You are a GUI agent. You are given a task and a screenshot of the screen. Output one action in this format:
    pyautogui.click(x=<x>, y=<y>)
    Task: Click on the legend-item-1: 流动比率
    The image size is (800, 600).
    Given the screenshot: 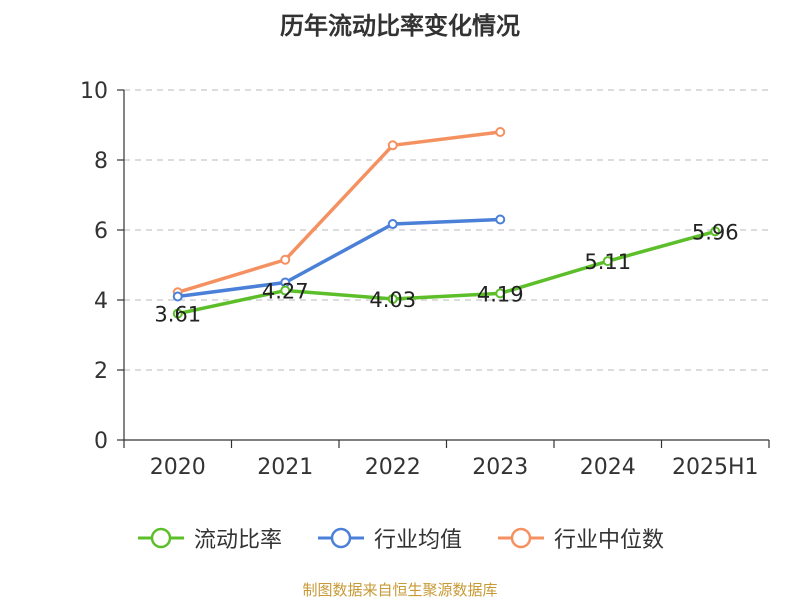 What is the action you would take?
    pyautogui.click(x=209, y=538)
    